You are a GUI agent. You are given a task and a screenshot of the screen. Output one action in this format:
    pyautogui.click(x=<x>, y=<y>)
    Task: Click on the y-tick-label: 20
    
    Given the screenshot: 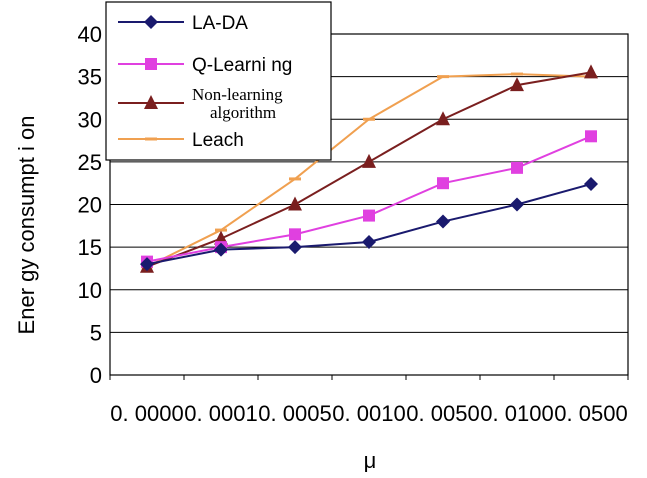 What is the action you would take?
    pyautogui.click(x=90, y=205)
    